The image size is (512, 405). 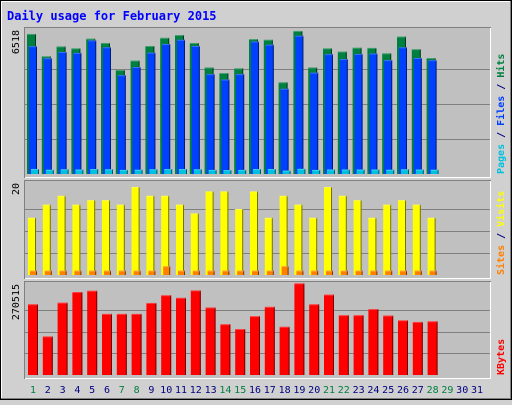 What do you see at coordinates (240, 390) in the screenshot?
I see `x-tick-label: 15` at bounding box center [240, 390].